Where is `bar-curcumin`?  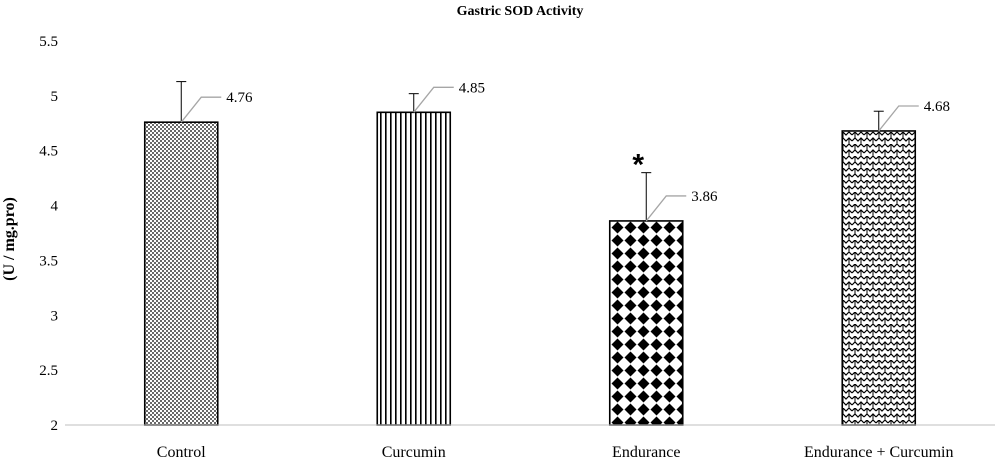
bar-curcumin is located at coordinates (414, 268).